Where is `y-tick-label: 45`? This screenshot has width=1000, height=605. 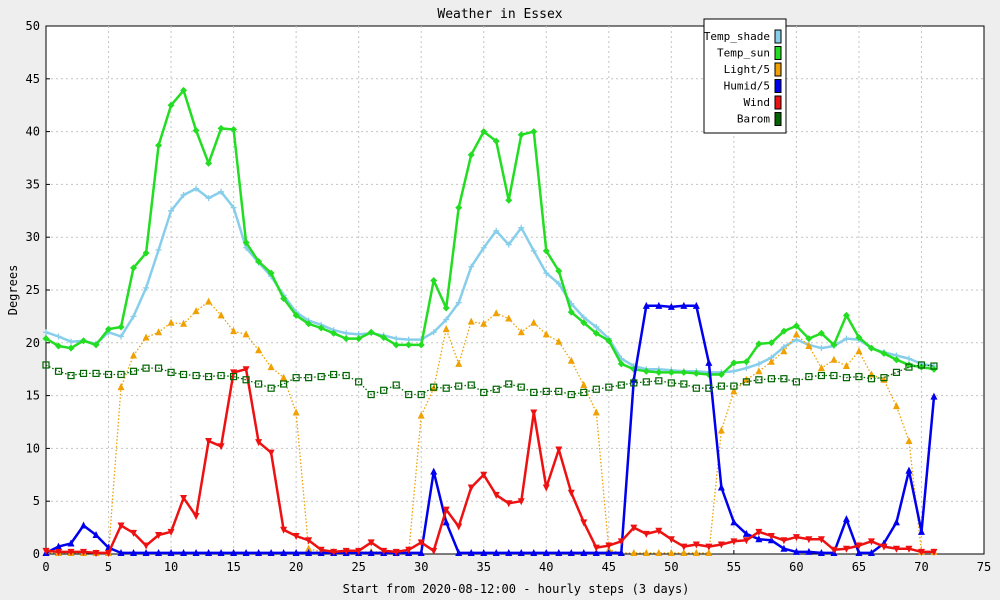
y-tick-label: 45 is located at coordinates (33, 79).